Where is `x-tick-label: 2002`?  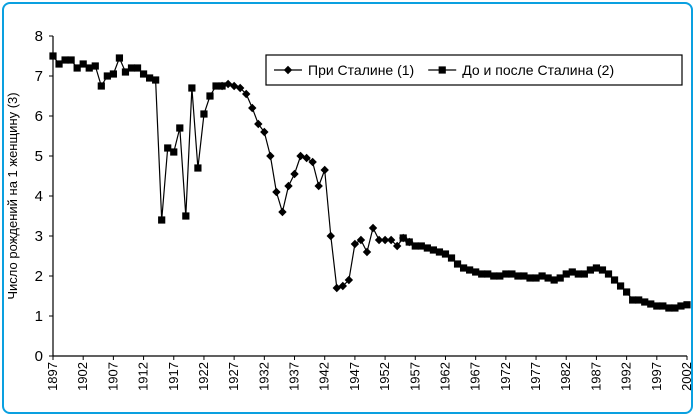
x-tick-label: 2002 is located at coordinates (686, 376).